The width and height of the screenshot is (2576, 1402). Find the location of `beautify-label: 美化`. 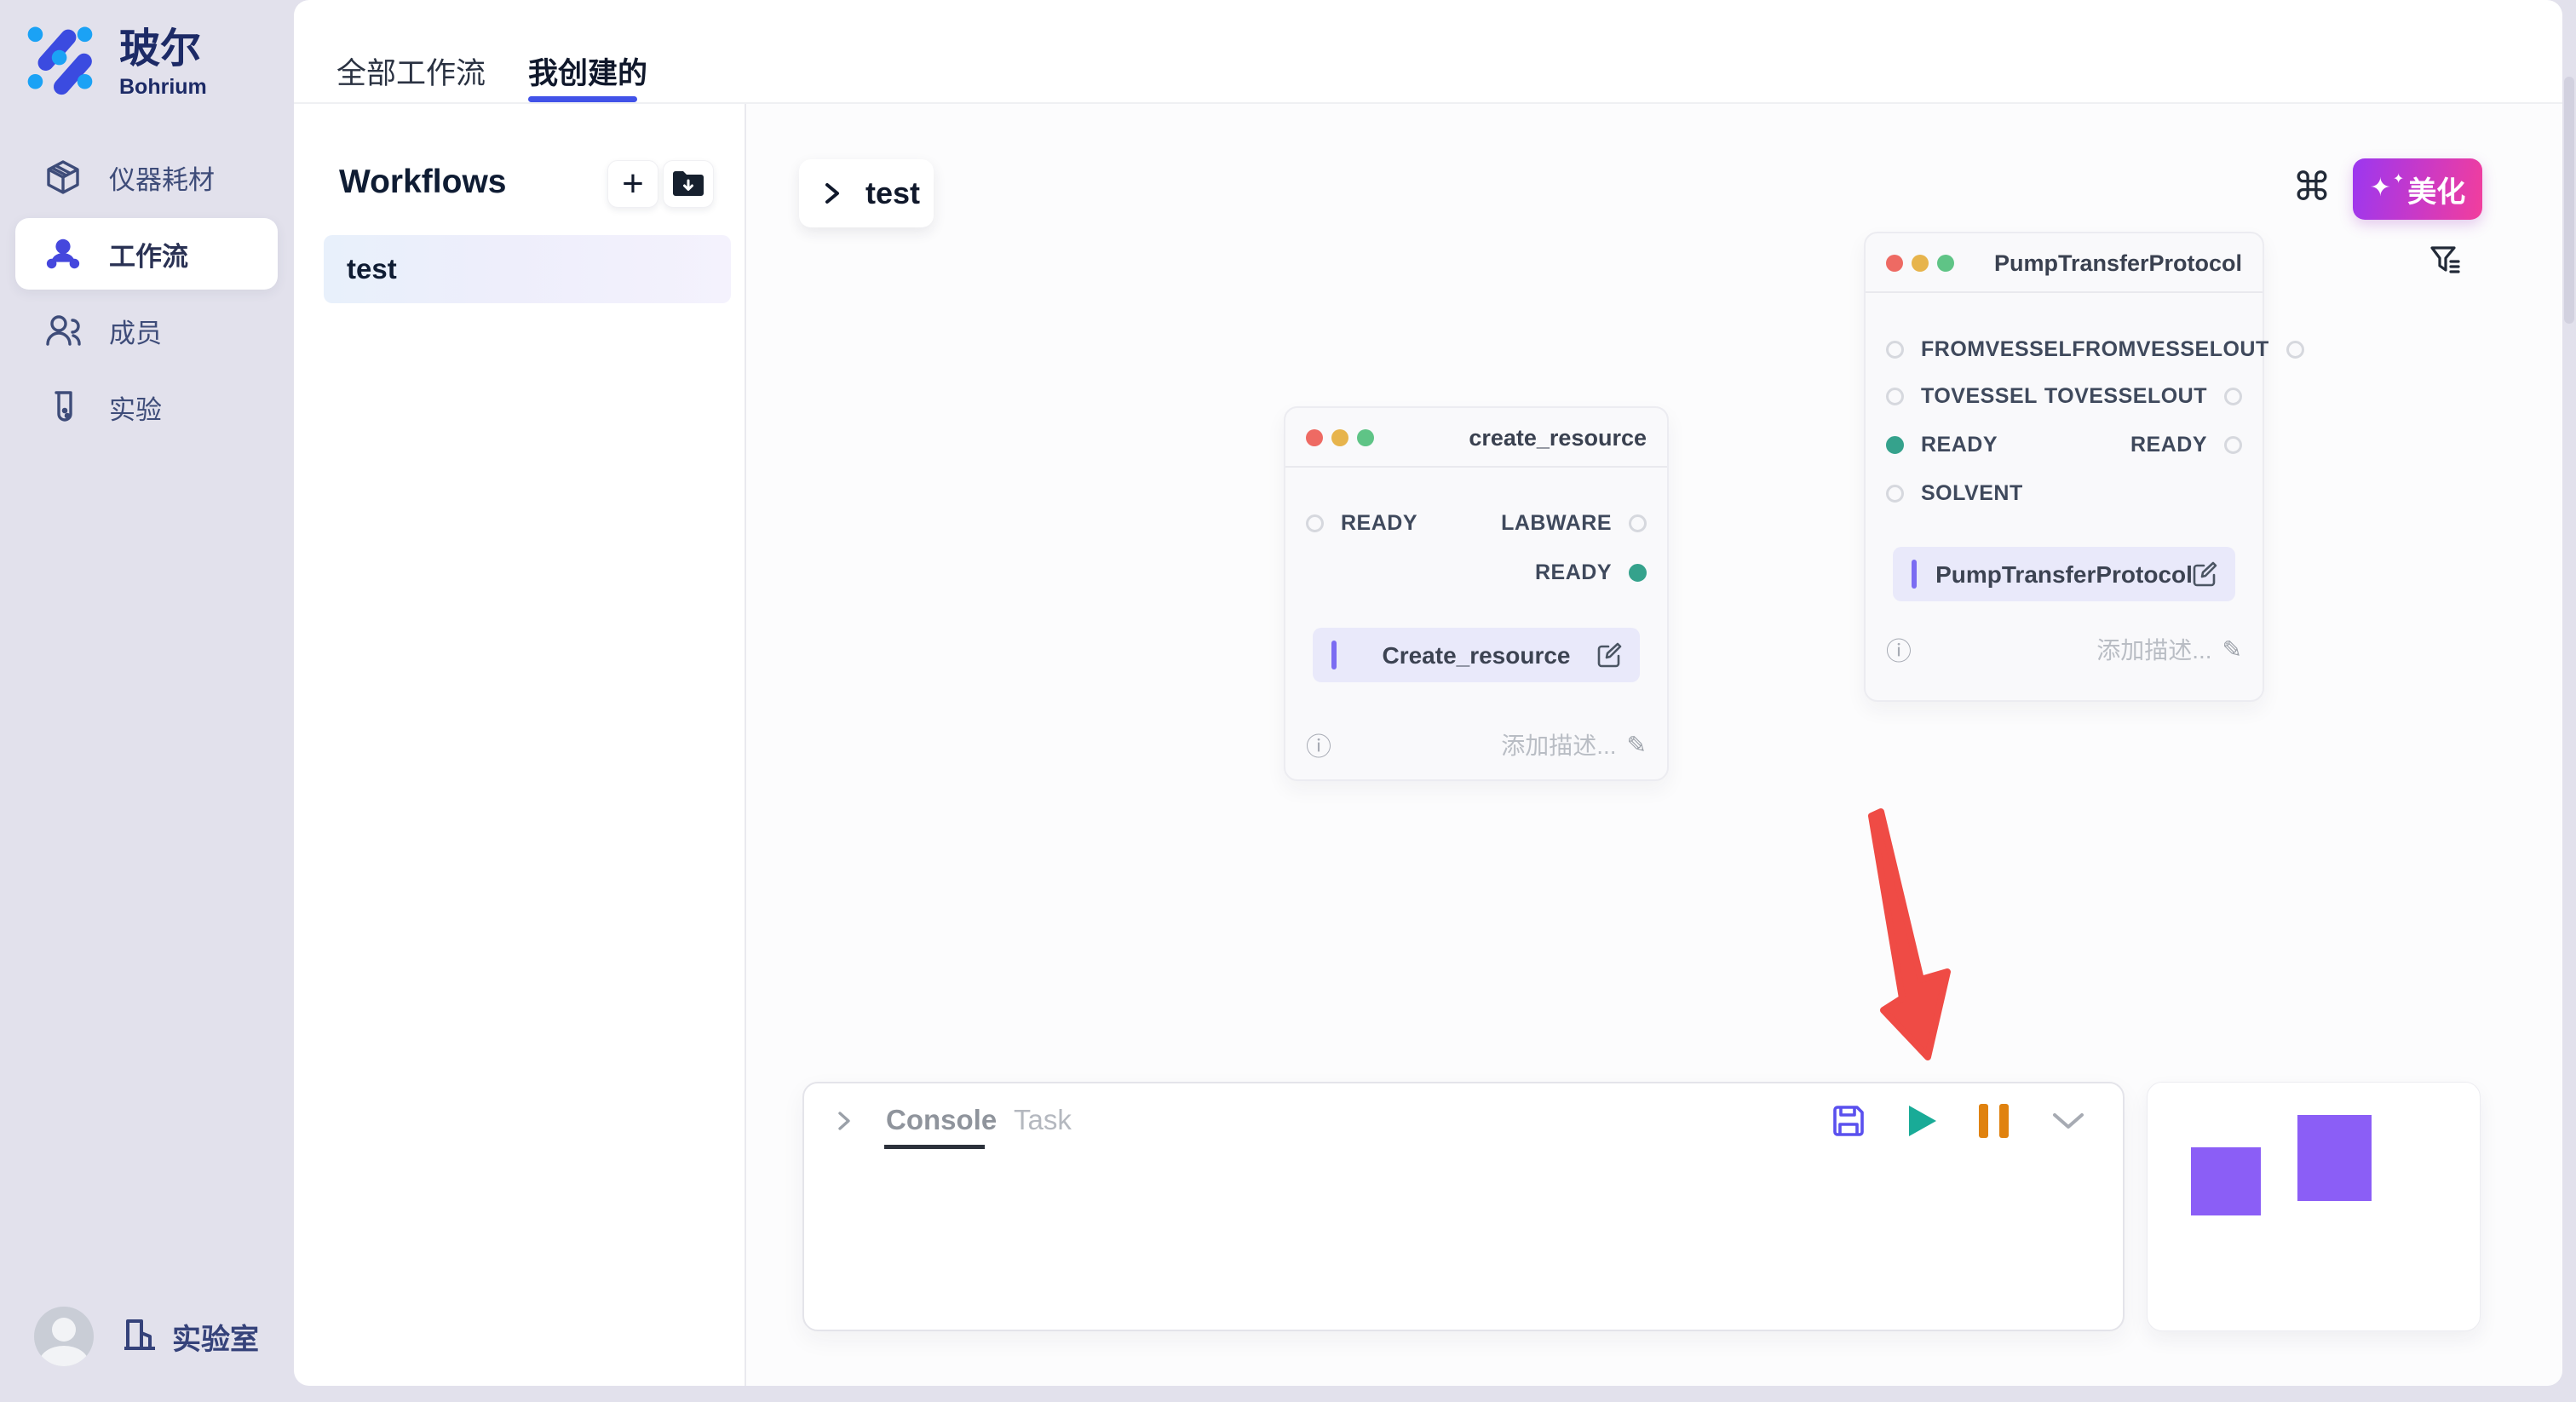

beautify-label: 美化 is located at coordinates (2437, 192).